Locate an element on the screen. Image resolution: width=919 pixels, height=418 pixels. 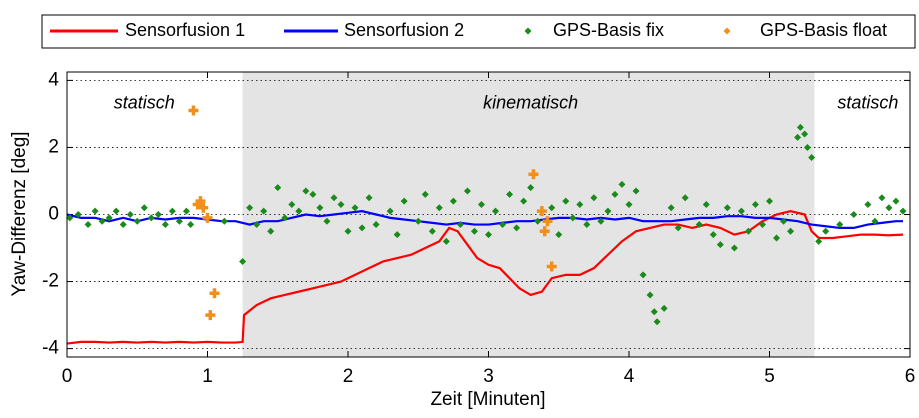
x-tick-label: 5 is located at coordinates (769, 376).